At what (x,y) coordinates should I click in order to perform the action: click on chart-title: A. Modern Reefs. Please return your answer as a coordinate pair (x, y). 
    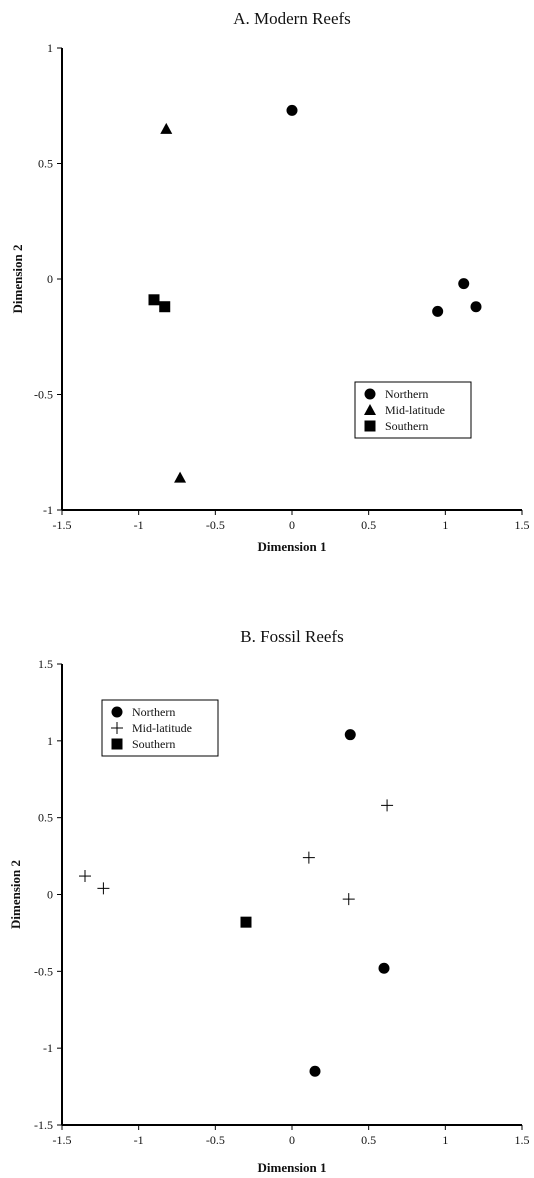
    Looking at the image, I should click on (292, 18).